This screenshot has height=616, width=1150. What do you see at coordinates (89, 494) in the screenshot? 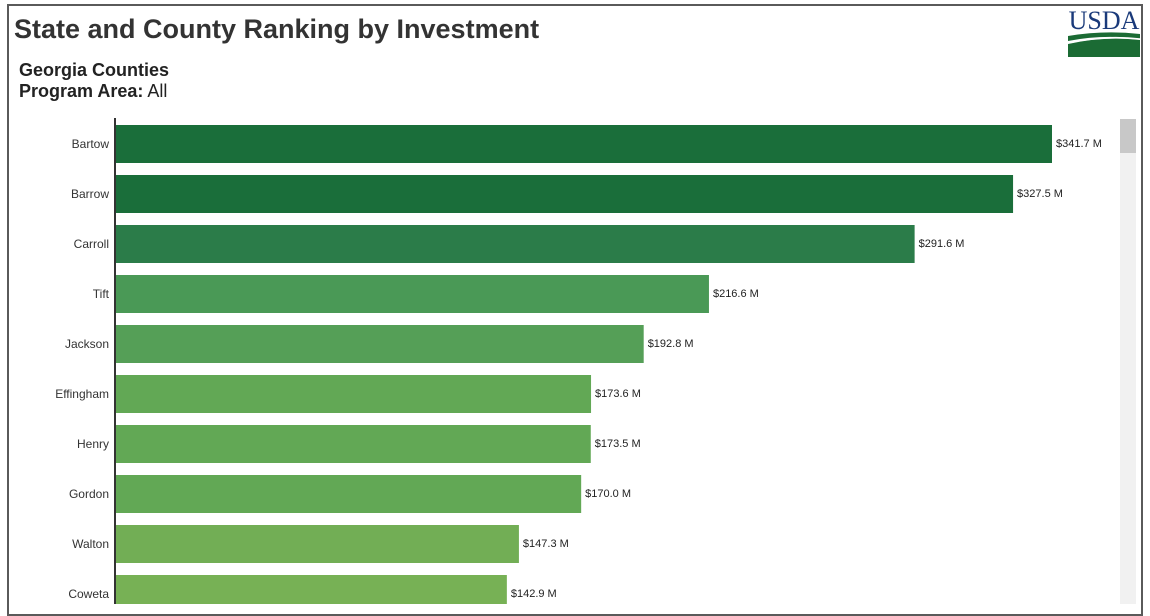
I see `category-label: Gordon` at bounding box center [89, 494].